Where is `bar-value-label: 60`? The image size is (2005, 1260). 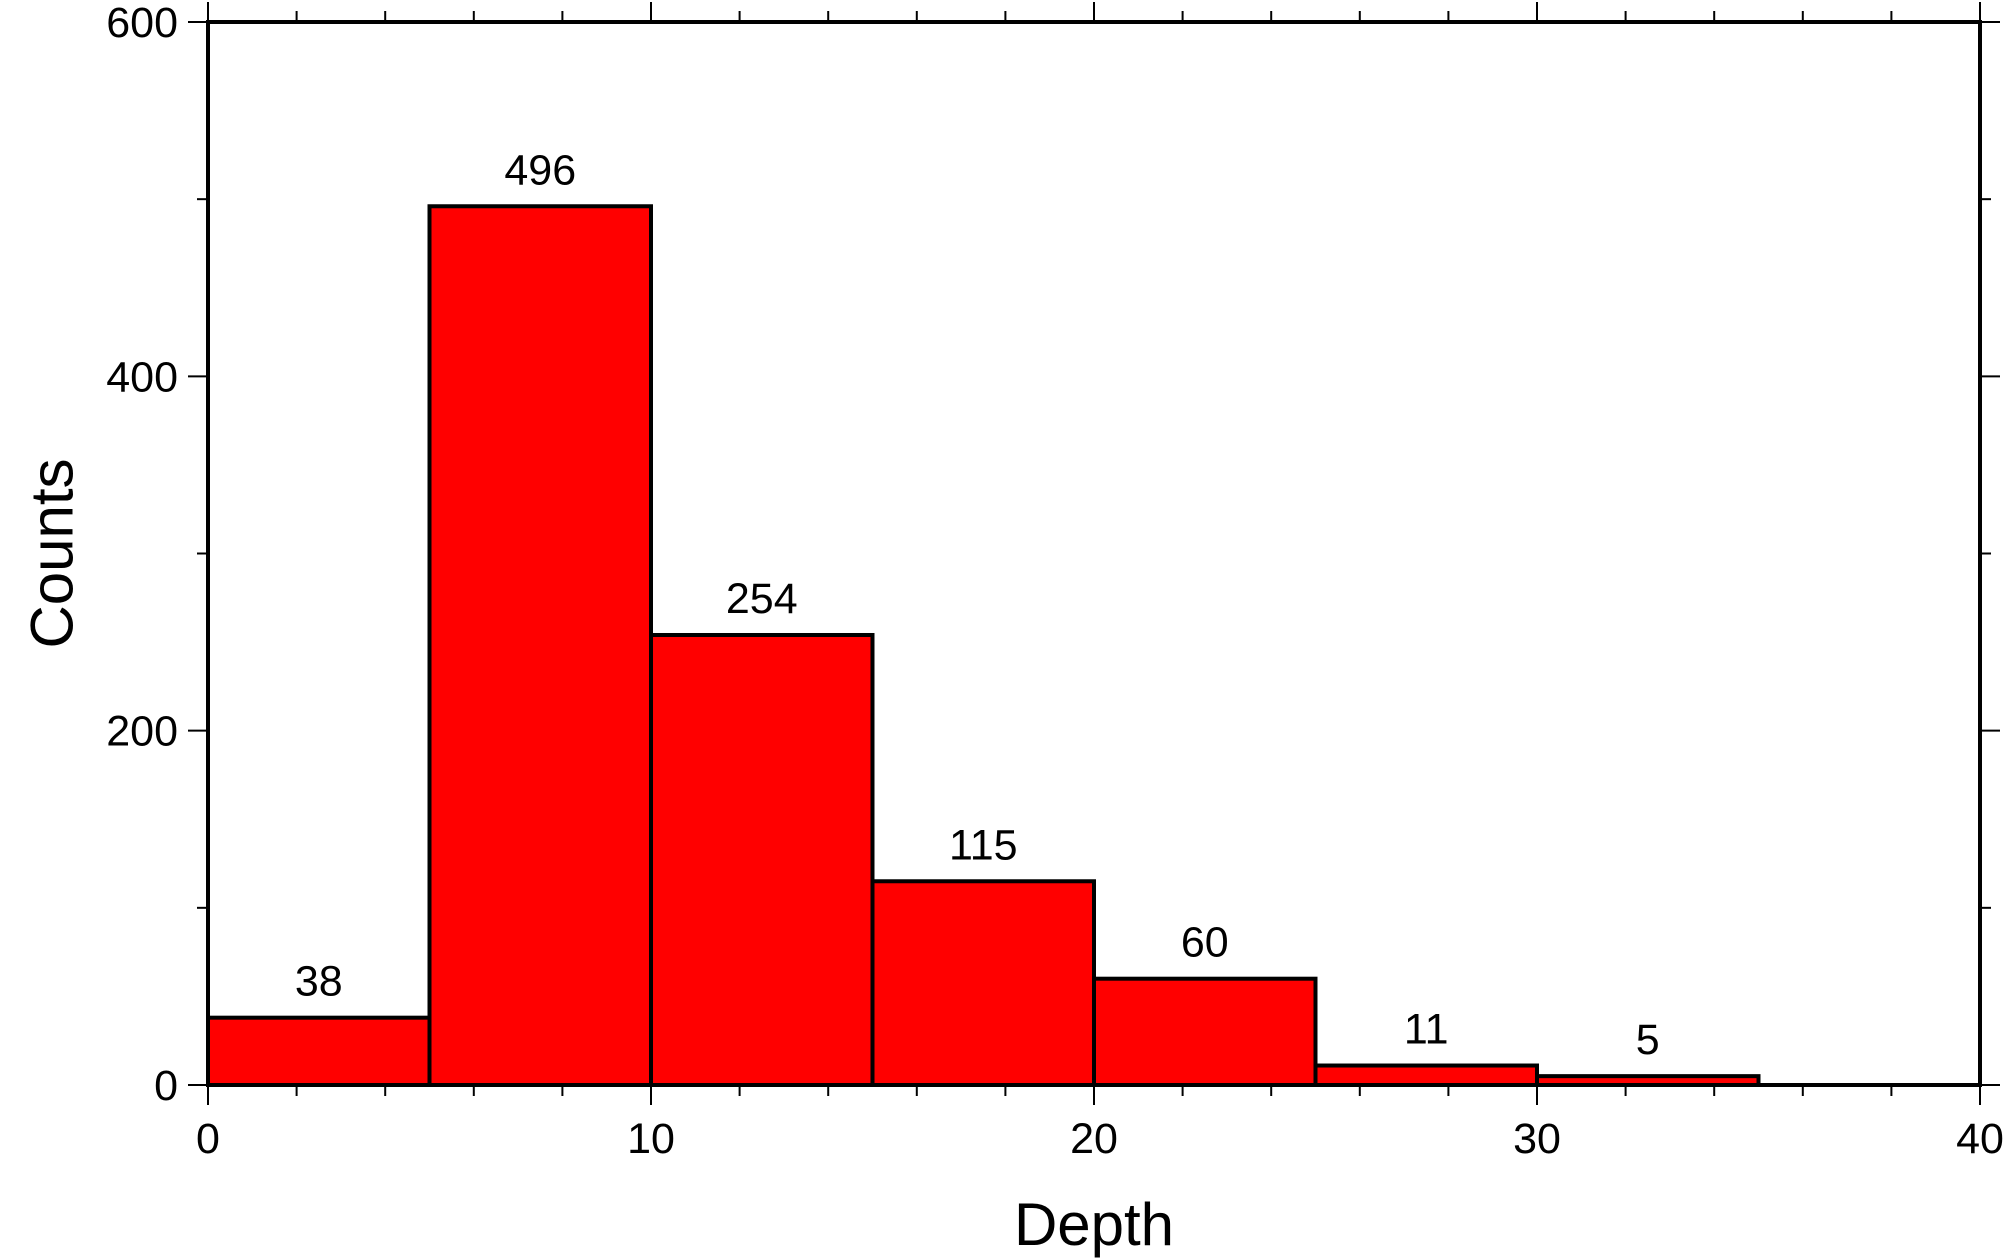 bar-value-label: 60 is located at coordinates (1205, 943).